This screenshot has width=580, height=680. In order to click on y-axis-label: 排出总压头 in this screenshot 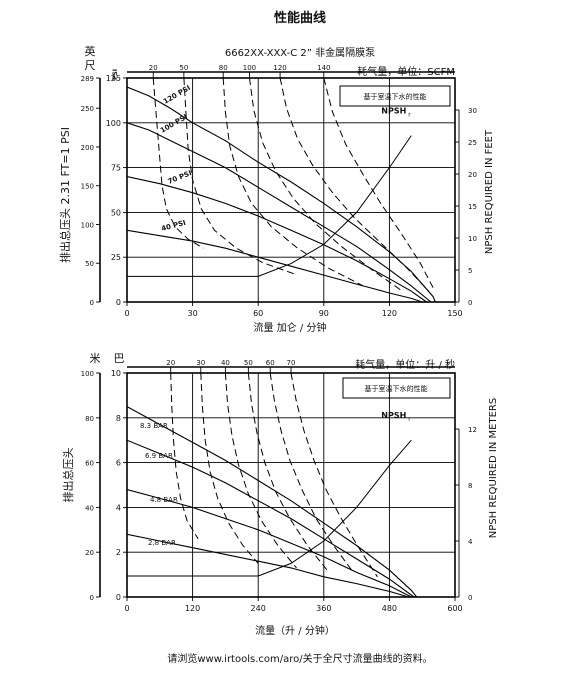, I will do `click(68, 475)`.